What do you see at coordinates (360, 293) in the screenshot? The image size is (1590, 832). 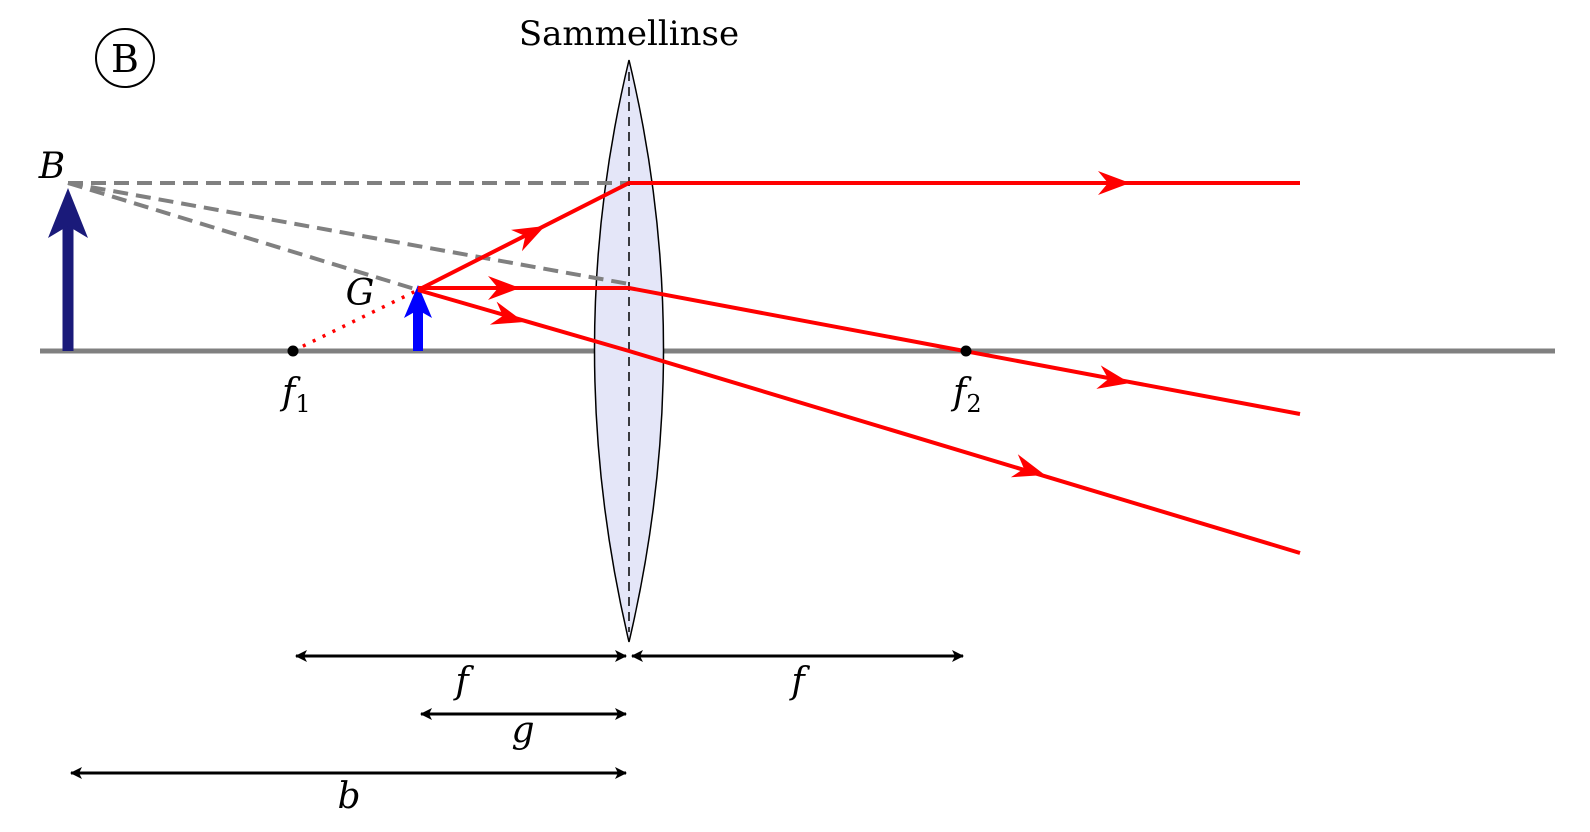 I see `object-label: G` at bounding box center [360, 293].